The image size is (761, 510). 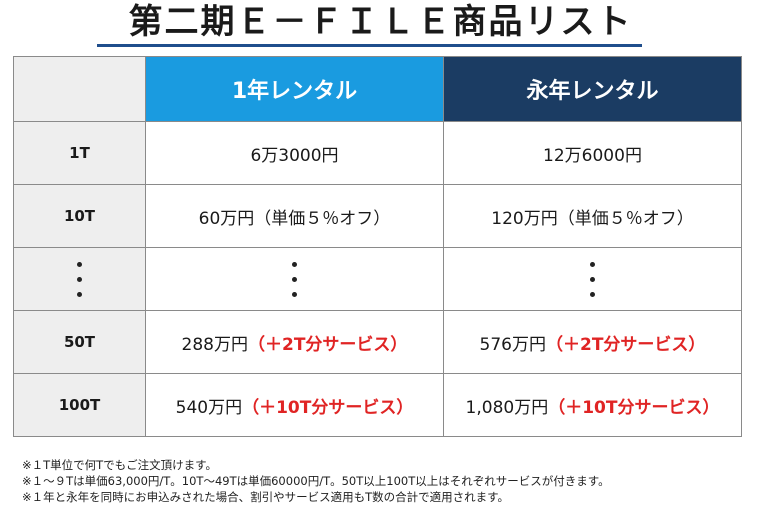 What do you see at coordinates (209, 407) in the screenshot?
I see `price-value: 540万円` at bounding box center [209, 407].